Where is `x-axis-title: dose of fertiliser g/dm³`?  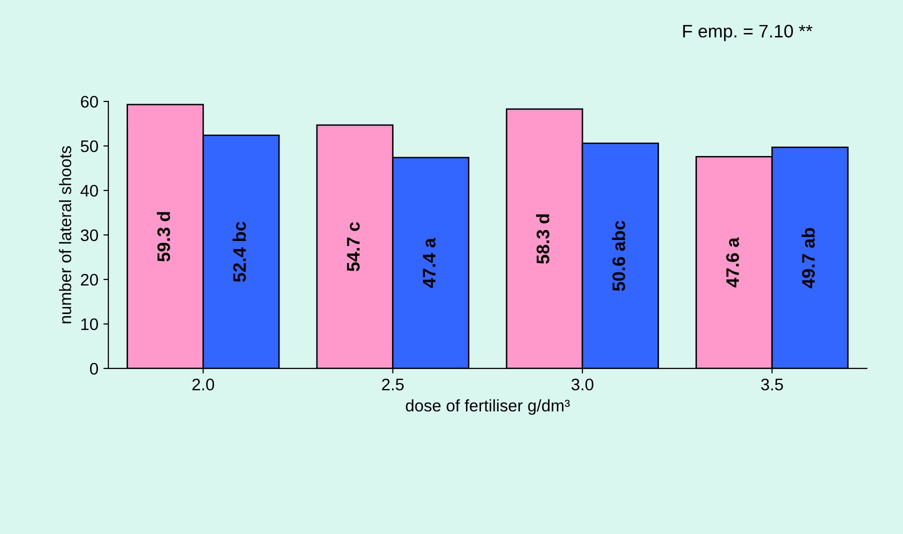
x-axis-title: dose of fertiliser g/dm³ is located at coordinates (488, 407).